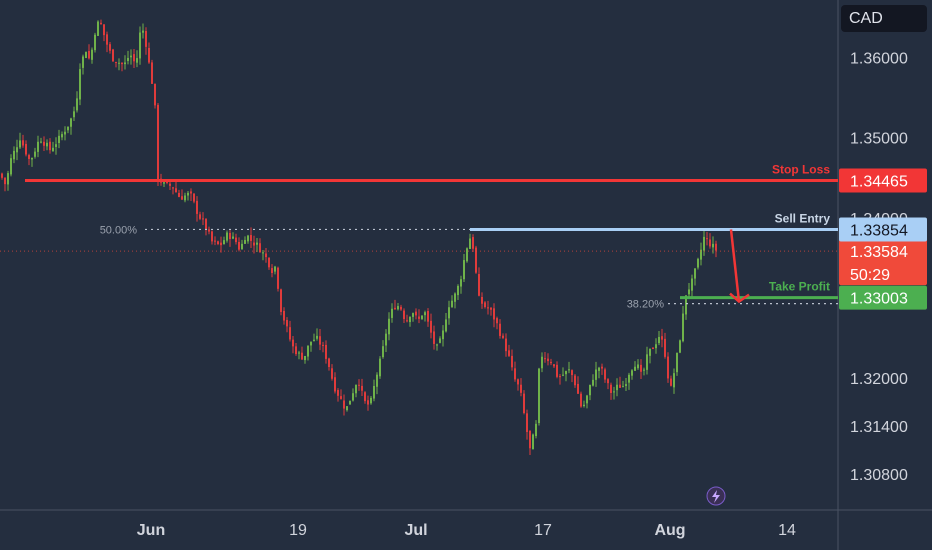 This screenshot has height=550, width=932. I want to click on x-tick-label: 17, so click(543, 530).